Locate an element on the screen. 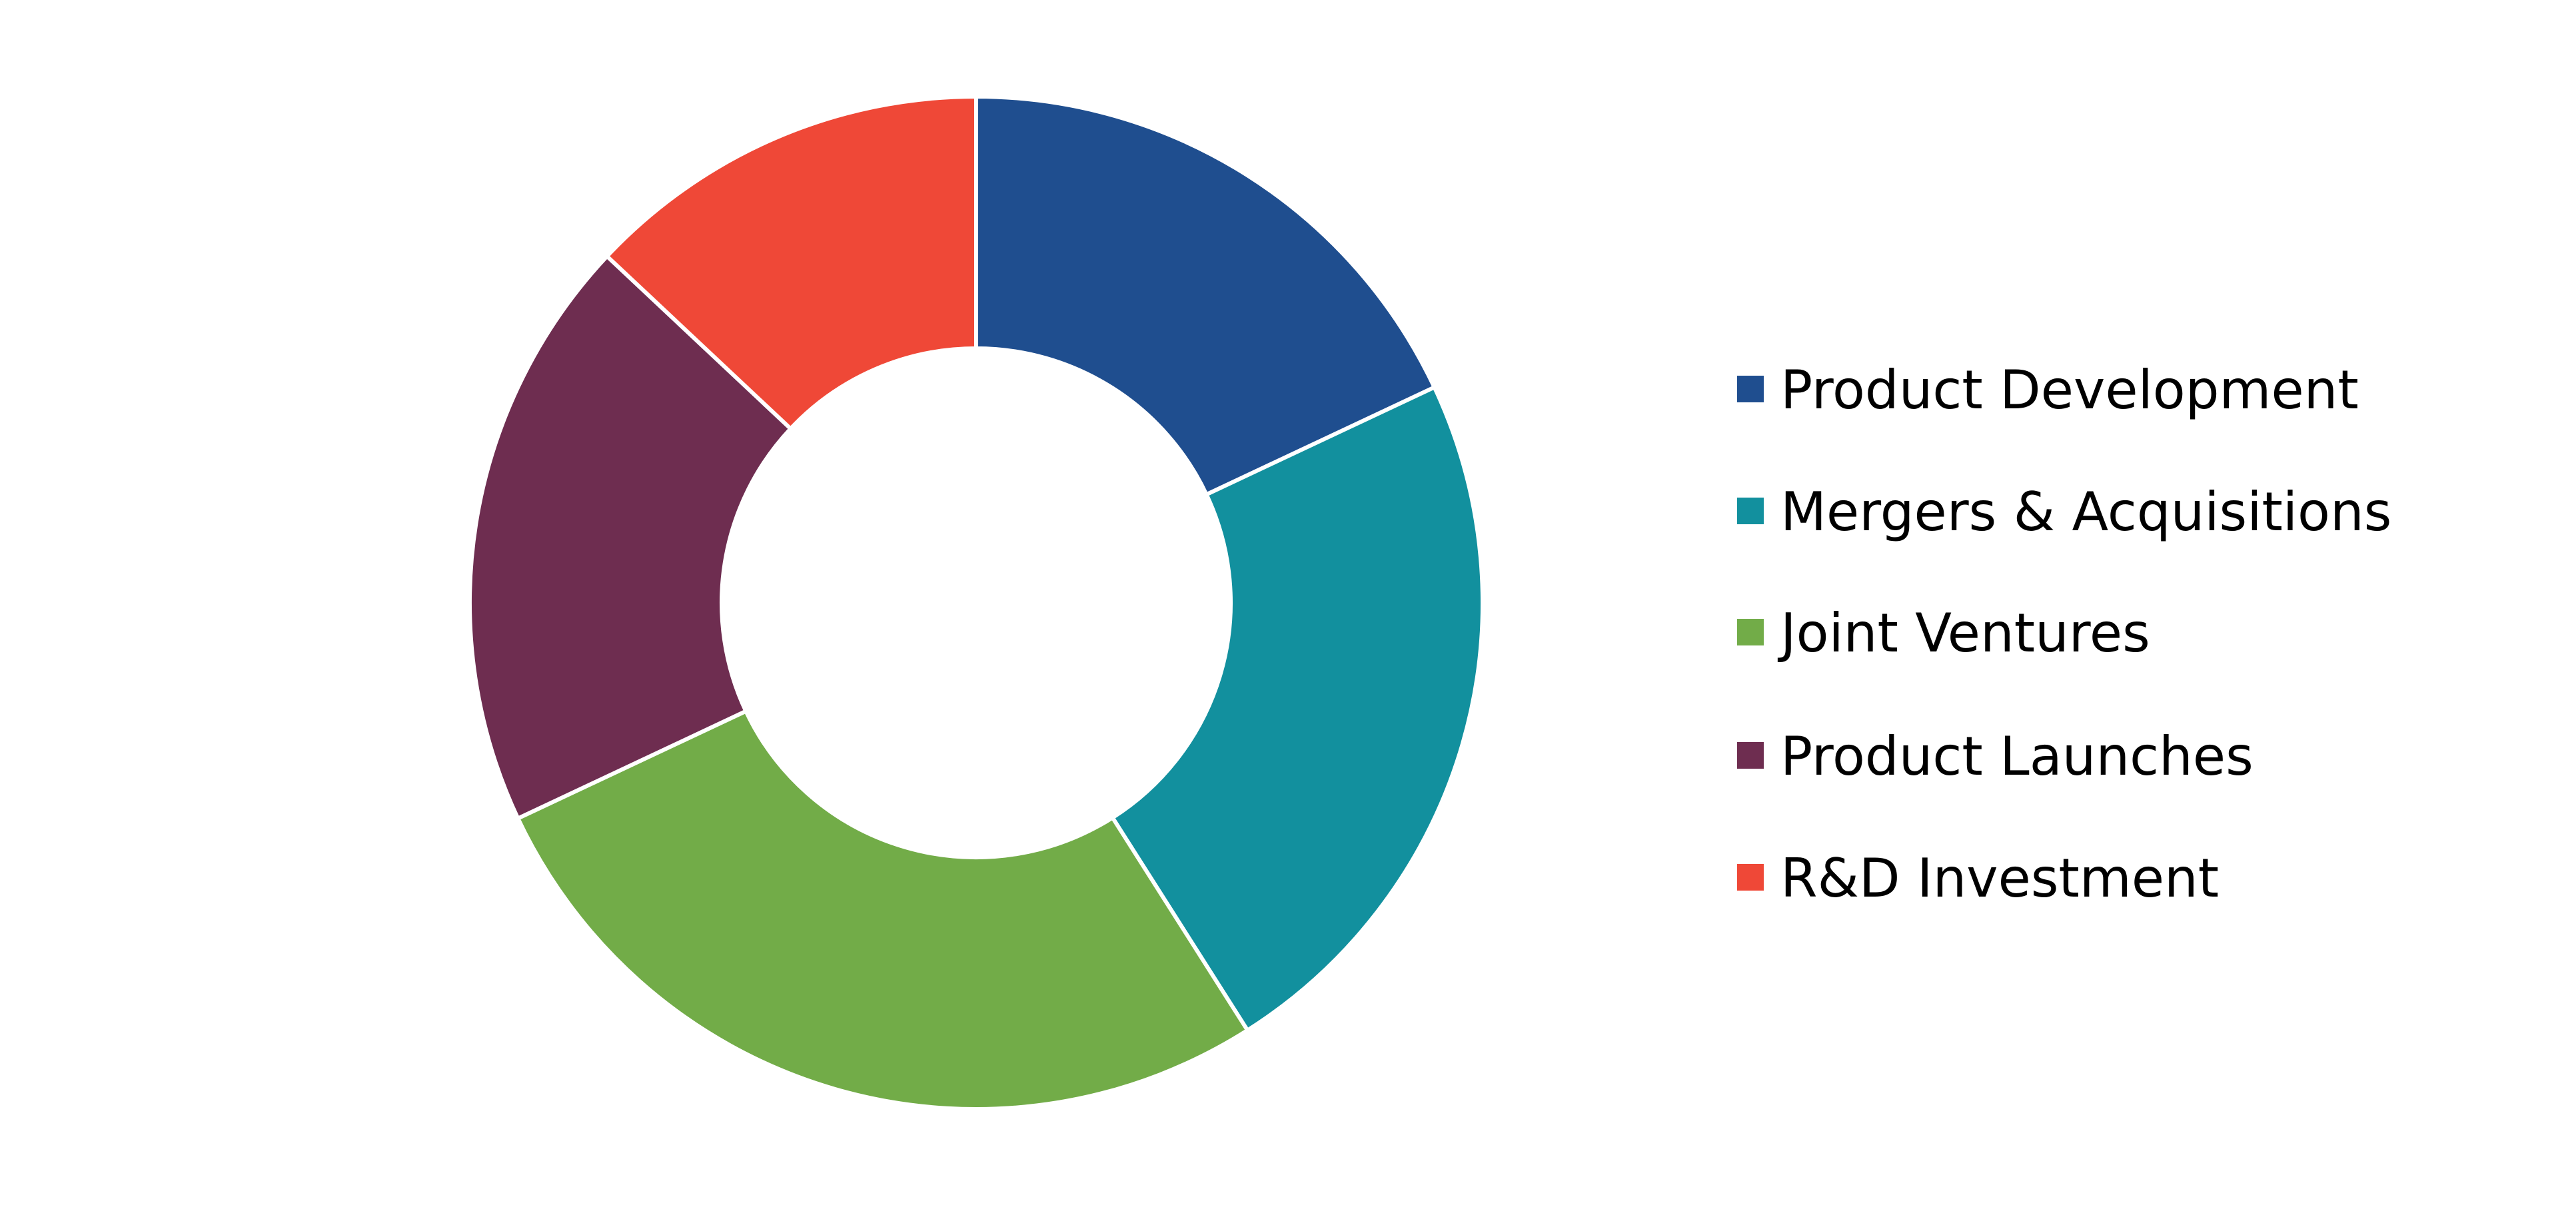 This screenshot has height=1221, width=2576. legend-item: Joint Ventures is located at coordinates (1943, 633).